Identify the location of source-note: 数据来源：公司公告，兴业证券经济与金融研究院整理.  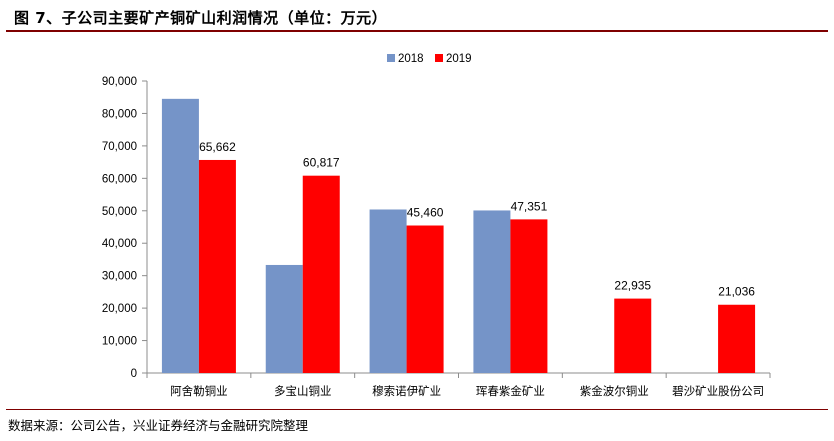
(158, 425).